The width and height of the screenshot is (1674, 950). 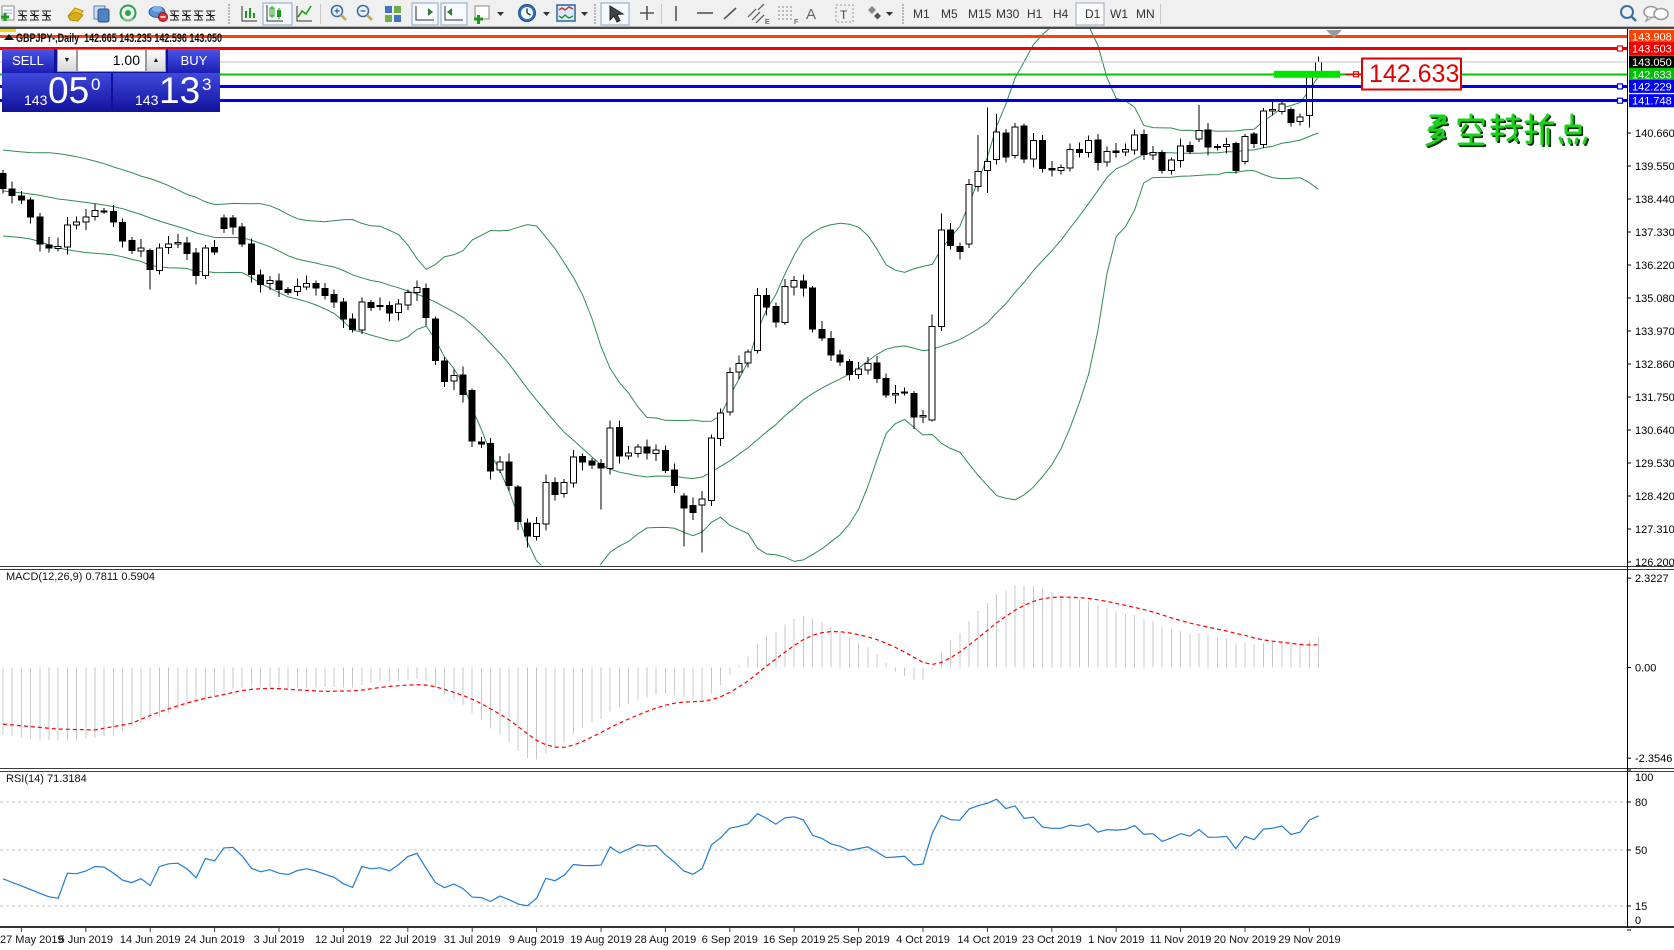 What do you see at coordinates (407, 940) in the screenshot?
I see `svg-text: 22 Jul 2019` at bounding box center [407, 940].